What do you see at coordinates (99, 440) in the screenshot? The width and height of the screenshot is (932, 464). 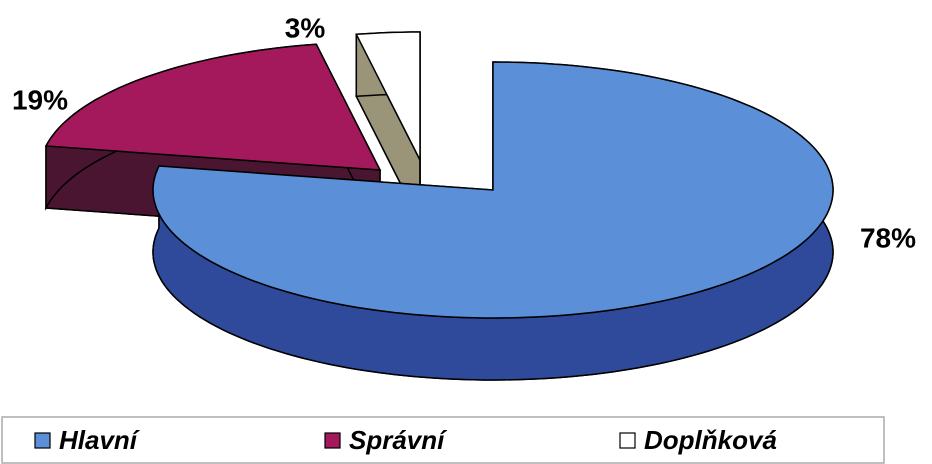 I see `legend-label: Hlavní` at bounding box center [99, 440].